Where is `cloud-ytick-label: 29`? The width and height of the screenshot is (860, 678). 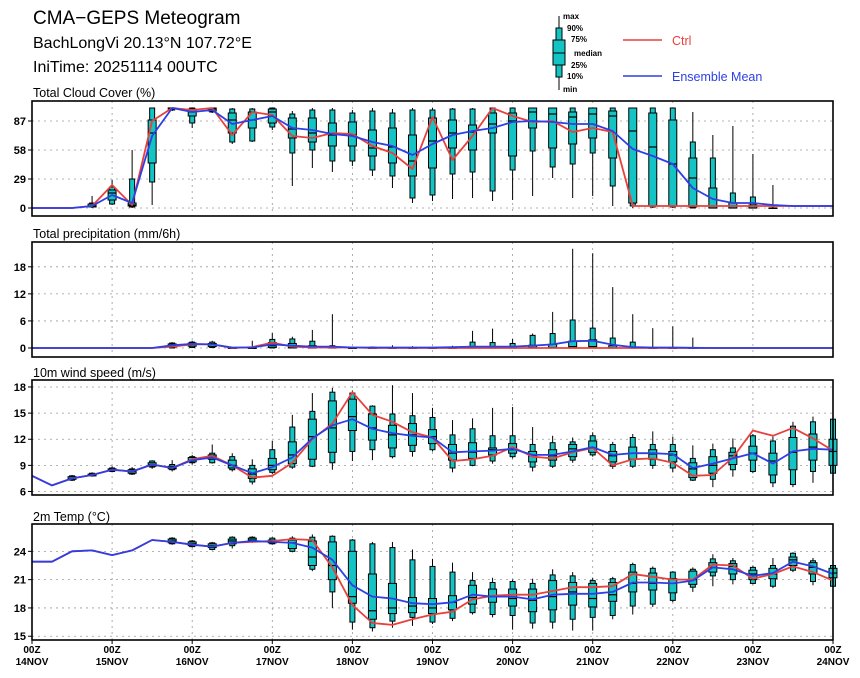
cloud-ytick-label: 29 is located at coordinates (20, 180).